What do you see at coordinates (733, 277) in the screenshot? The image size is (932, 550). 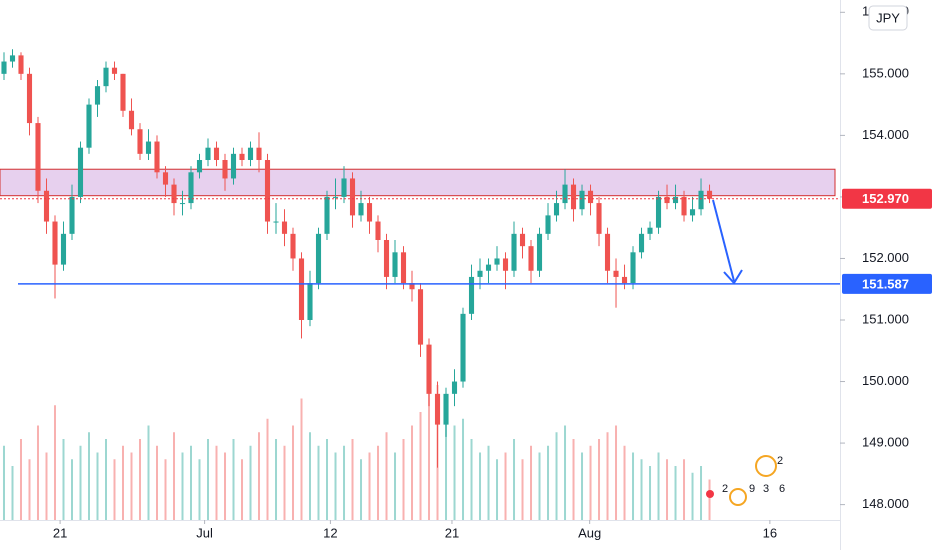 I see `arrow-head` at bounding box center [733, 277].